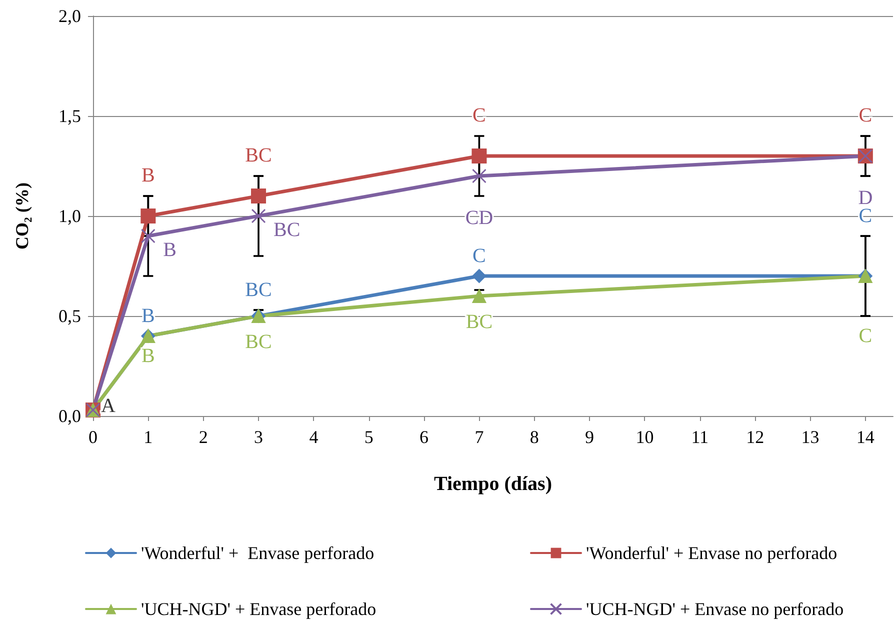  What do you see at coordinates (589, 437) in the screenshot?
I see `x-tick-label: 9` at bounding box center [589, 437].